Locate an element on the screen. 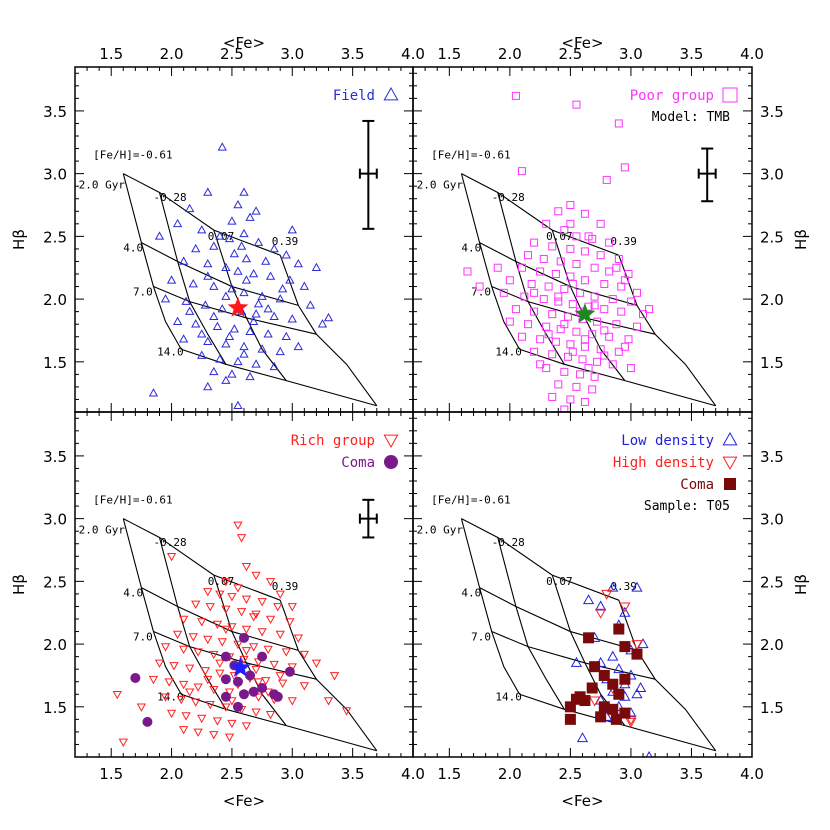 The width and height of the screenshot is (830, 830). age-label: 7.0 is located at coordinates (481, 291).